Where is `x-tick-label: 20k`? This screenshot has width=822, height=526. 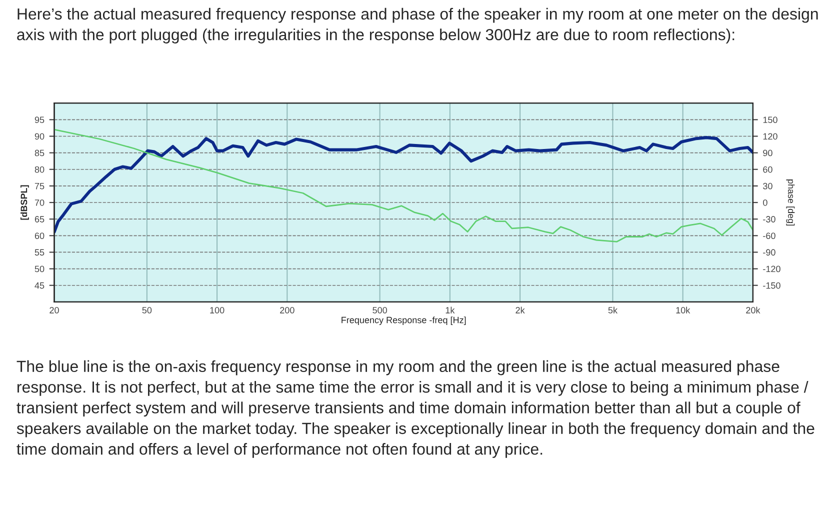
x-tick-label: 20k is located at coordinates (753, 310).